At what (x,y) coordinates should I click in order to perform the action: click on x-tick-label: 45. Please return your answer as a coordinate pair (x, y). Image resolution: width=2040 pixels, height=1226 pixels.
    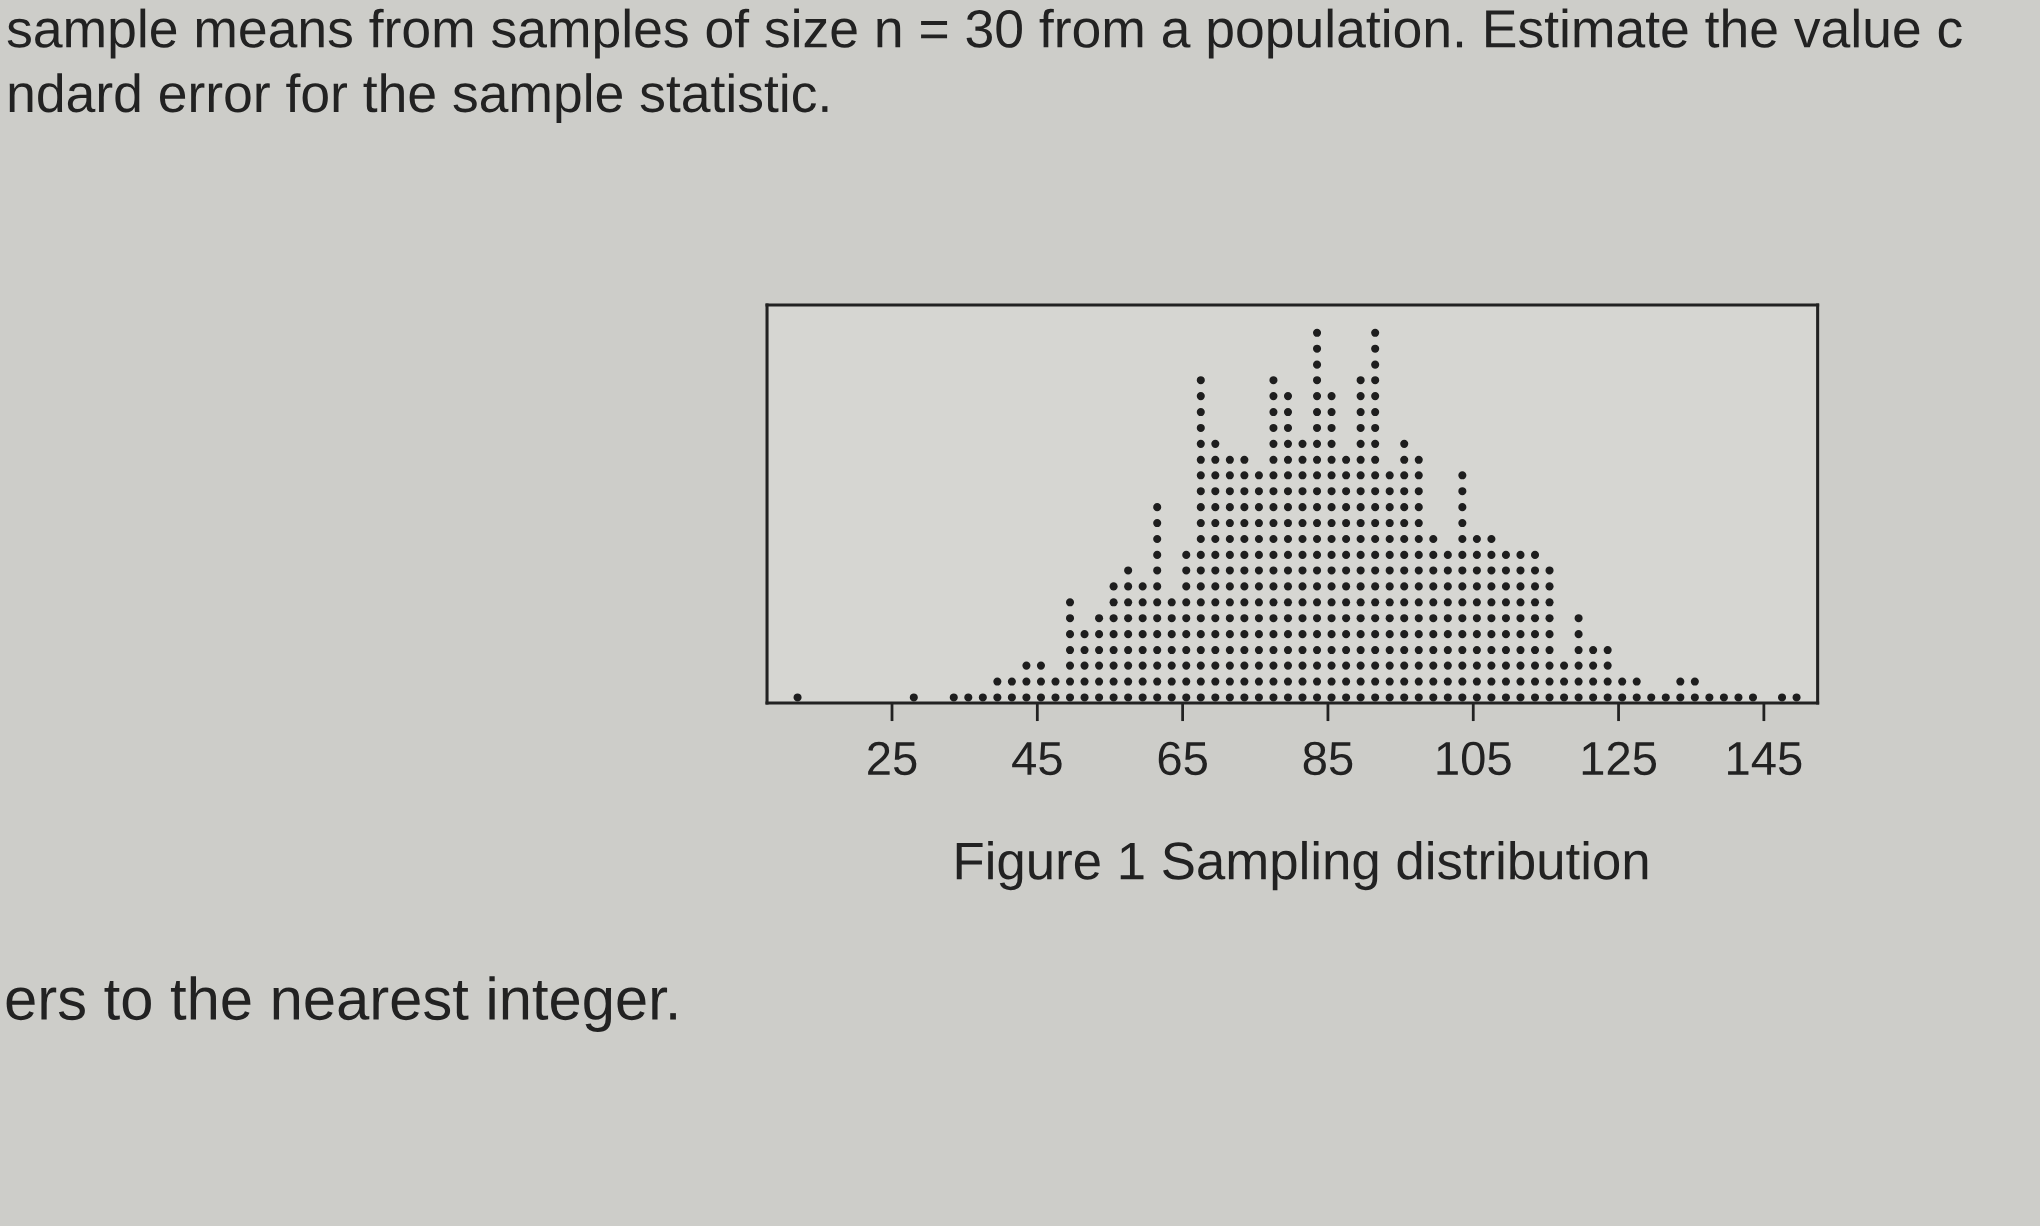
    Looking at the image, I should click on (1037, 759).